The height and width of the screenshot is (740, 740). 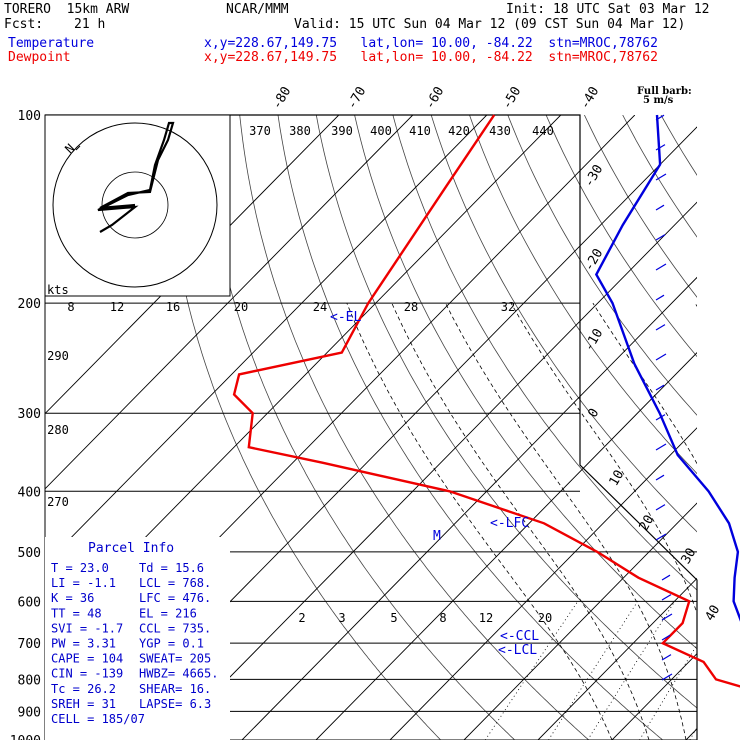 What do you see at coordinates (29, 602) in the screenshot?
I see `pressure-label: 600` at bounding box center [29, 602].